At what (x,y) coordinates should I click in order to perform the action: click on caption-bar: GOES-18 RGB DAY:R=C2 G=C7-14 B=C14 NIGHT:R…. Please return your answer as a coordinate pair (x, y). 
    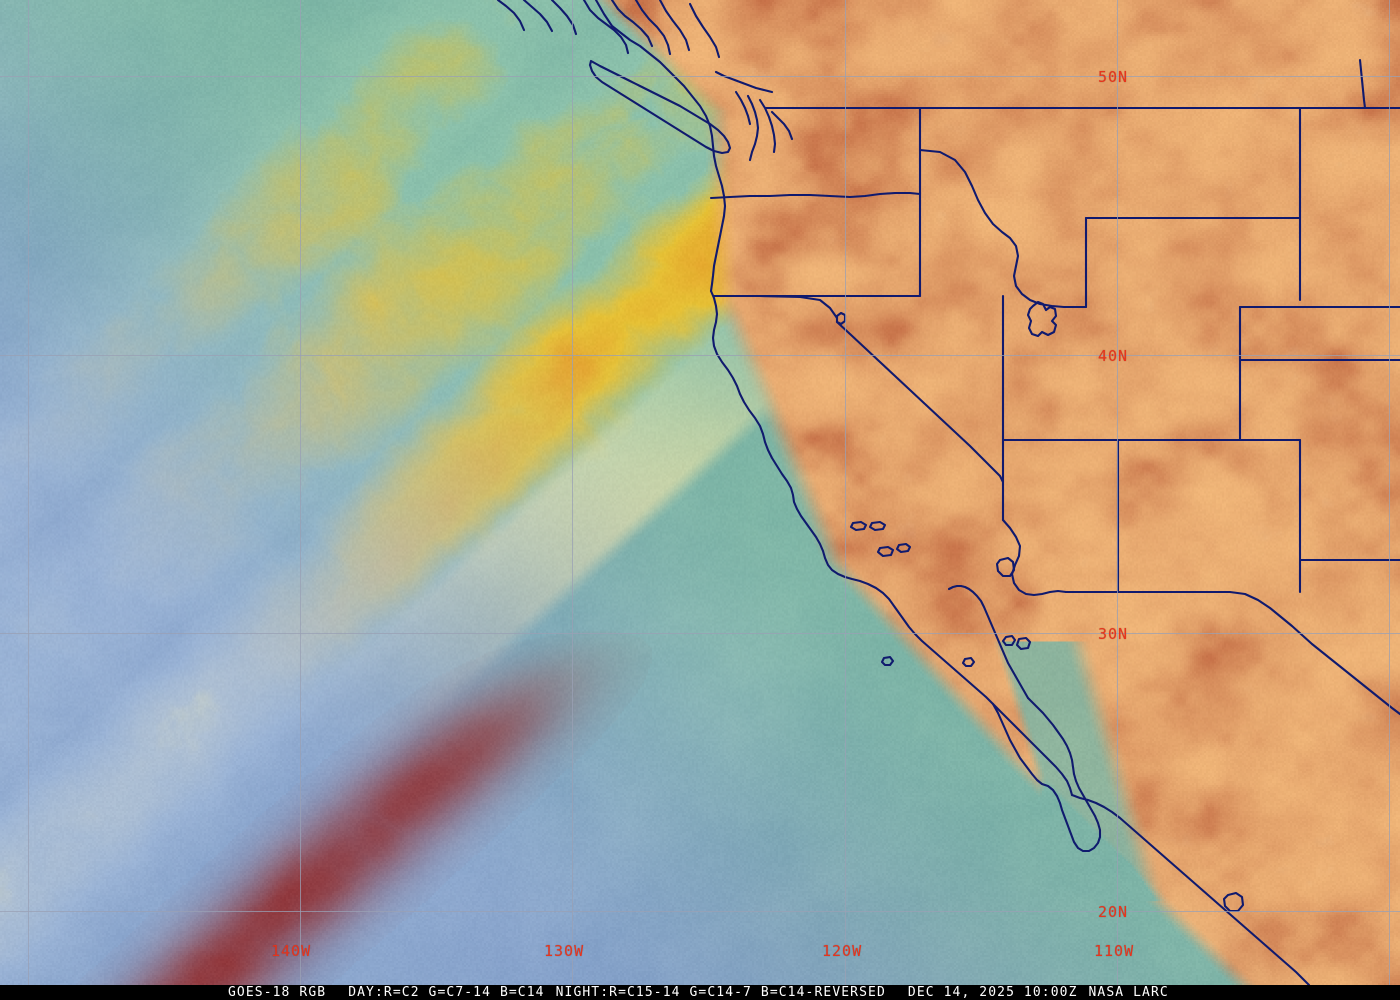
    Looking at the image, I should click on (700, 992).